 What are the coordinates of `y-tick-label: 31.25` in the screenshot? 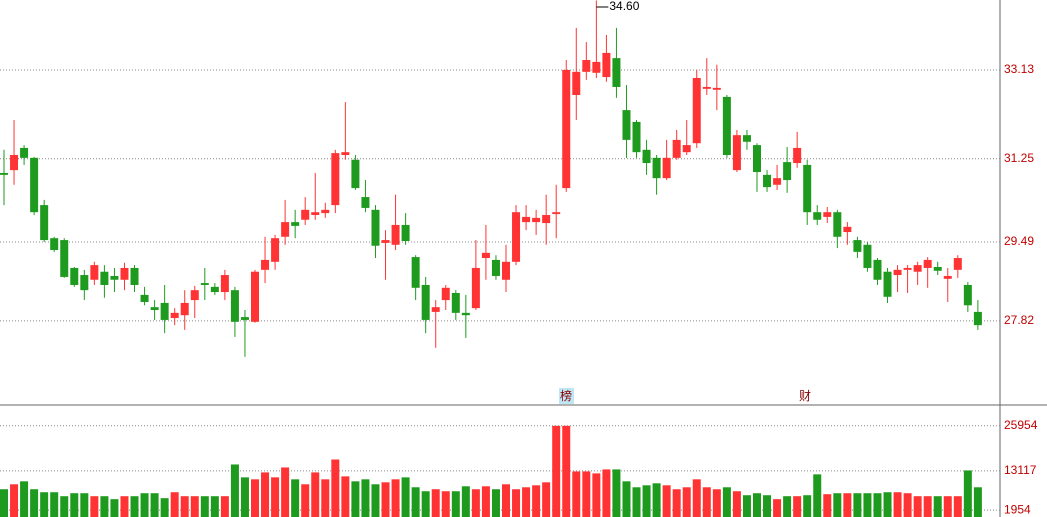 It's located at (1019, 158).